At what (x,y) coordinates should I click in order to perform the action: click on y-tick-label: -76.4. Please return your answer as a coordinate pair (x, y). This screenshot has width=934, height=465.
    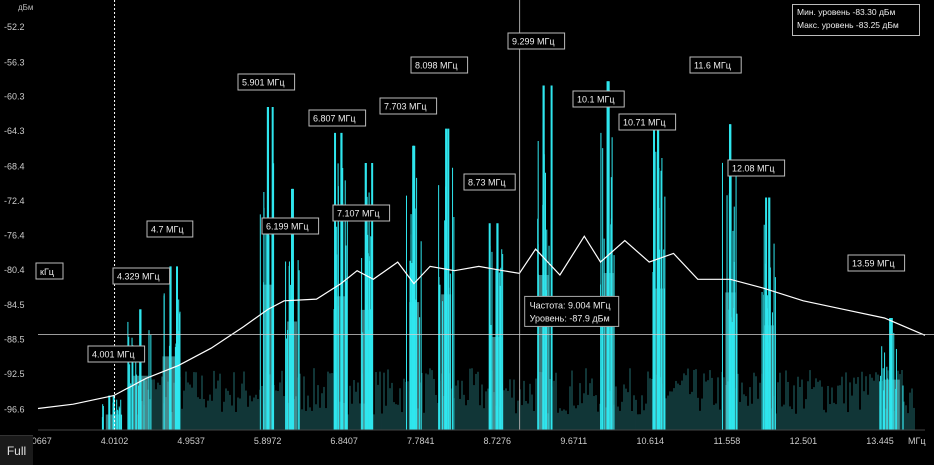
    Looking at the image, I should click on (14, 235).